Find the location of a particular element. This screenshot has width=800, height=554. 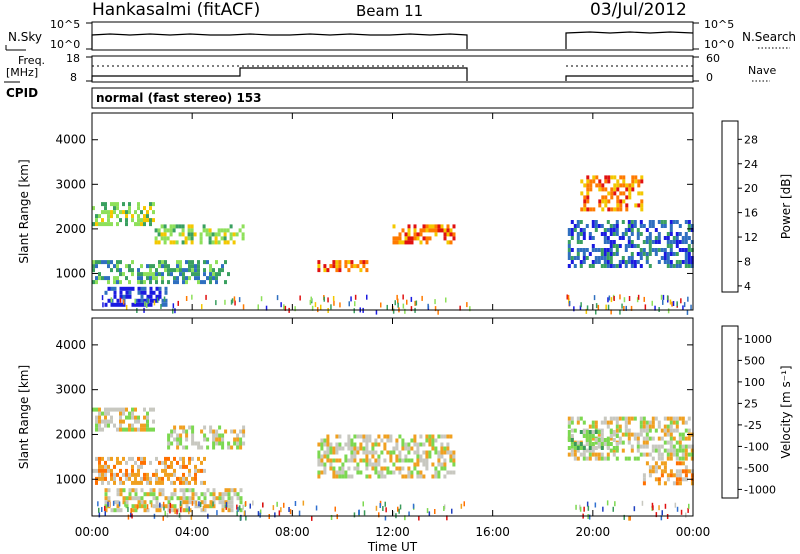

velocity-ytick-label: 2000 is located at coordinates (70, 434).